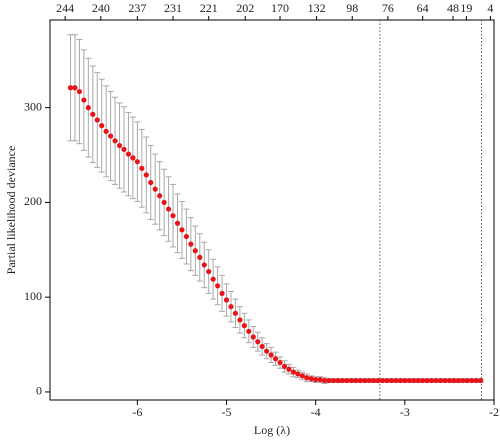 The width and height of the screenshot is (500, 440). Describe the element at coordinates (490, 8) in the screenshot. I see `top-tick-label: 4` at that location.